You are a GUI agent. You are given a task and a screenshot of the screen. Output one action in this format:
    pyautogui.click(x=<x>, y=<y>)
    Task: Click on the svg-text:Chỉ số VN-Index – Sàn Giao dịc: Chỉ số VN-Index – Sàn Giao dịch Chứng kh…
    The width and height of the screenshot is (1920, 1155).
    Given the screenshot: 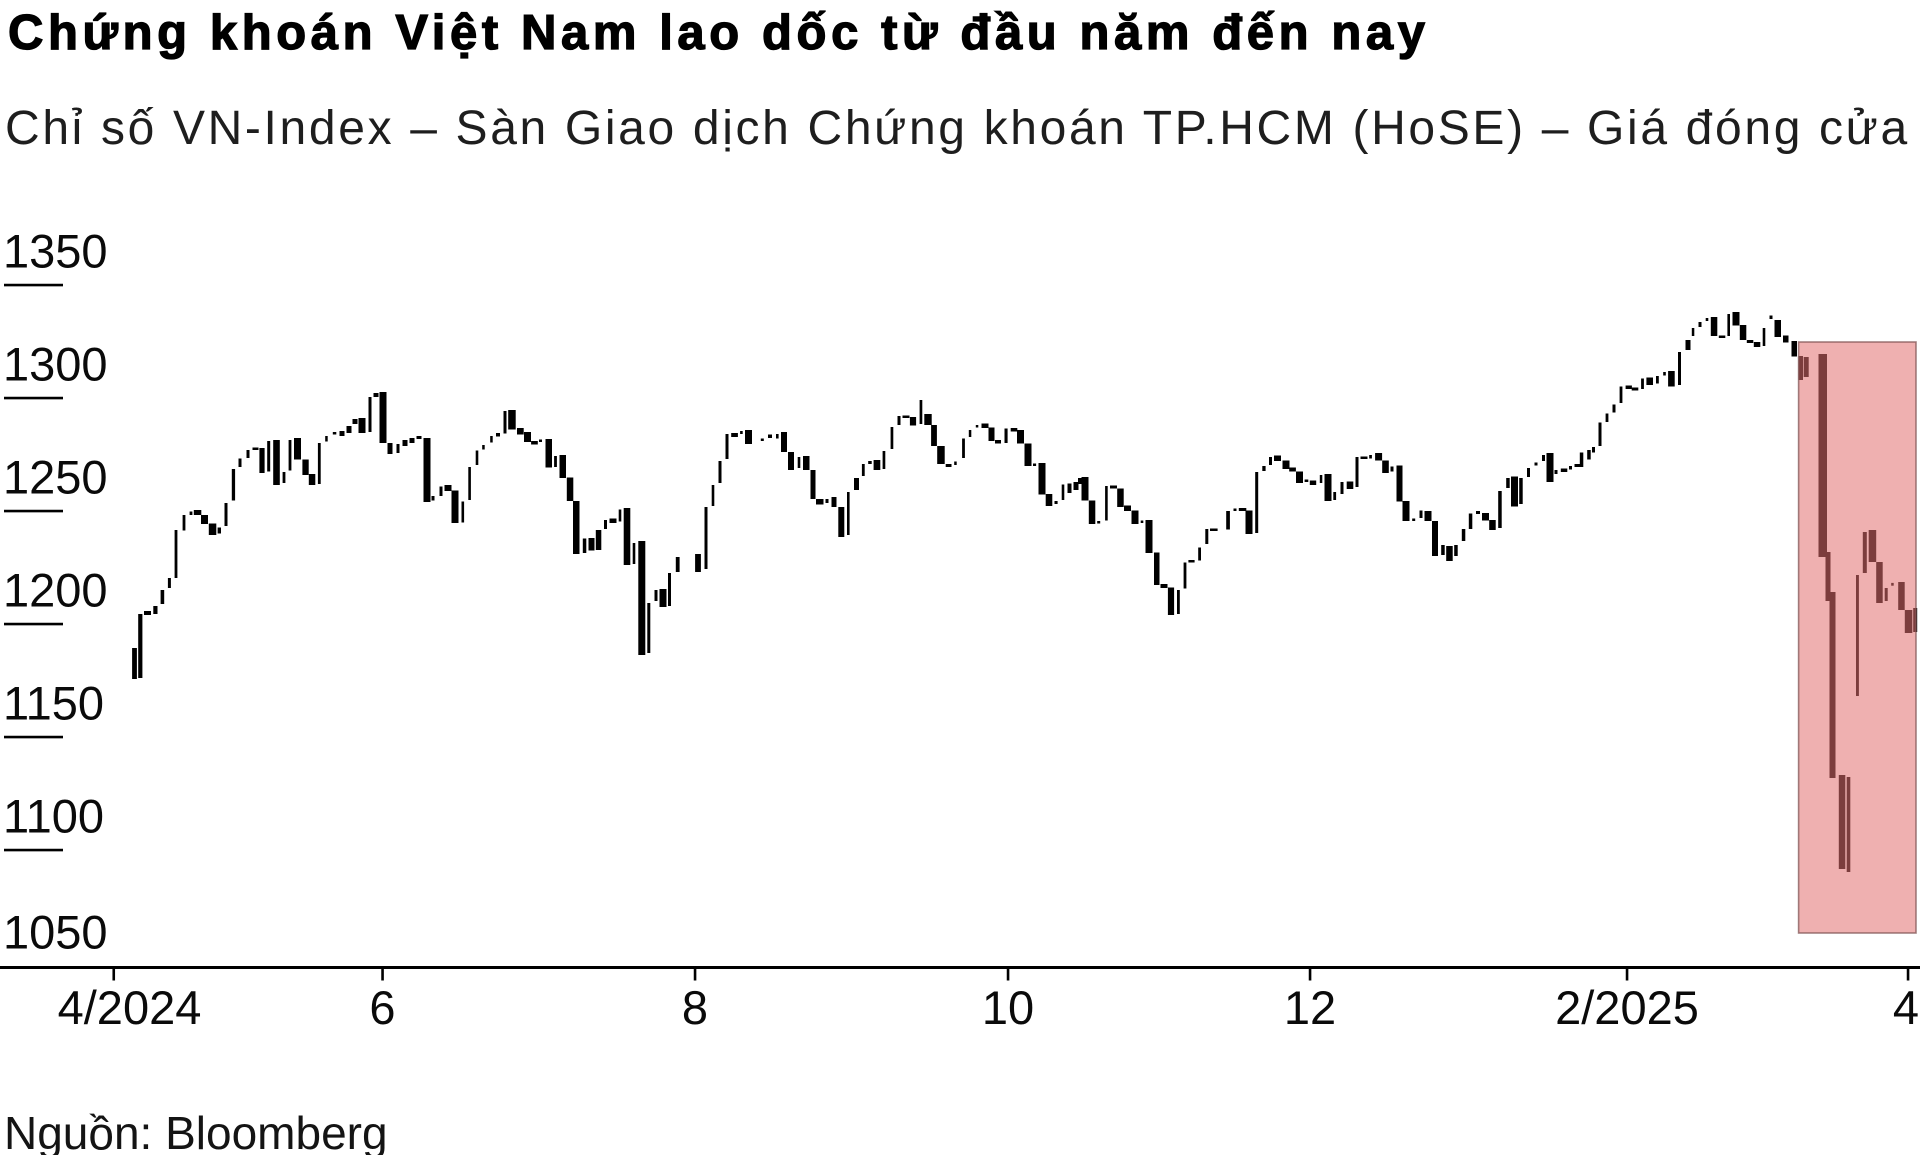 What is the action you would take?
    pyautogui.click(x=957, y=128)
    